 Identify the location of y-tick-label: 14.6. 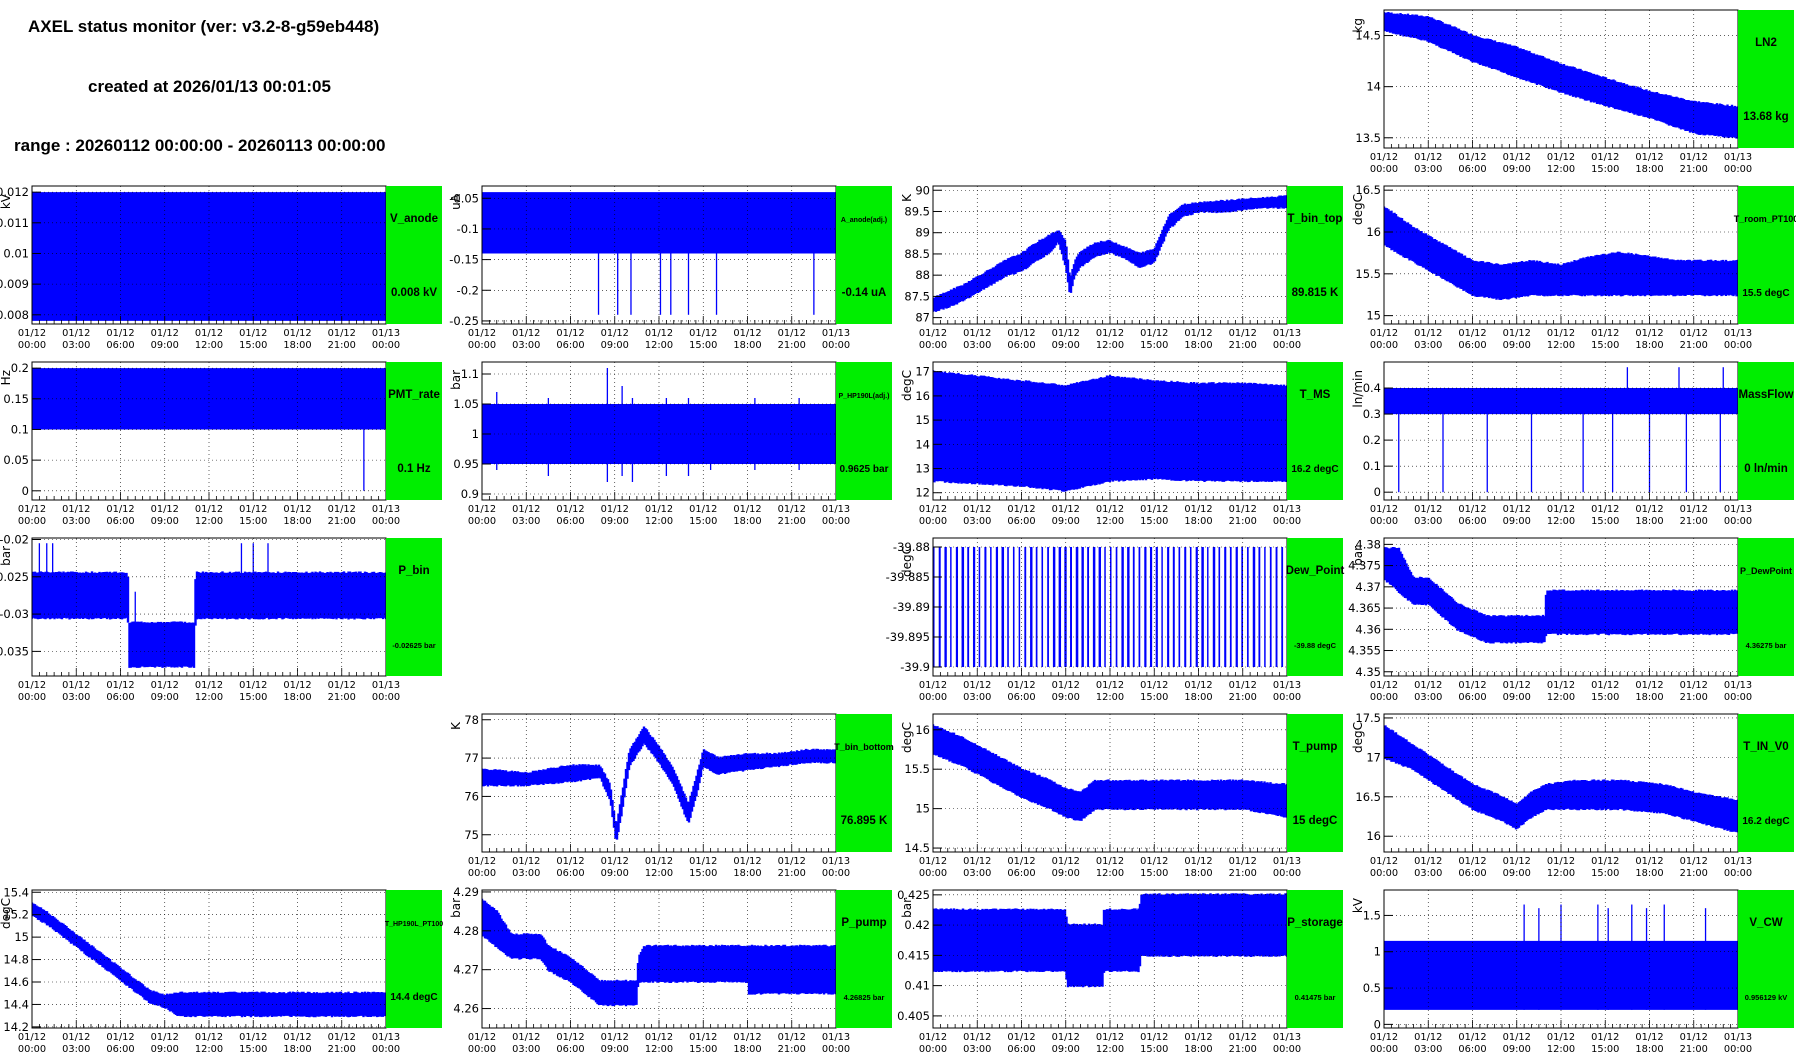
(16, 982).